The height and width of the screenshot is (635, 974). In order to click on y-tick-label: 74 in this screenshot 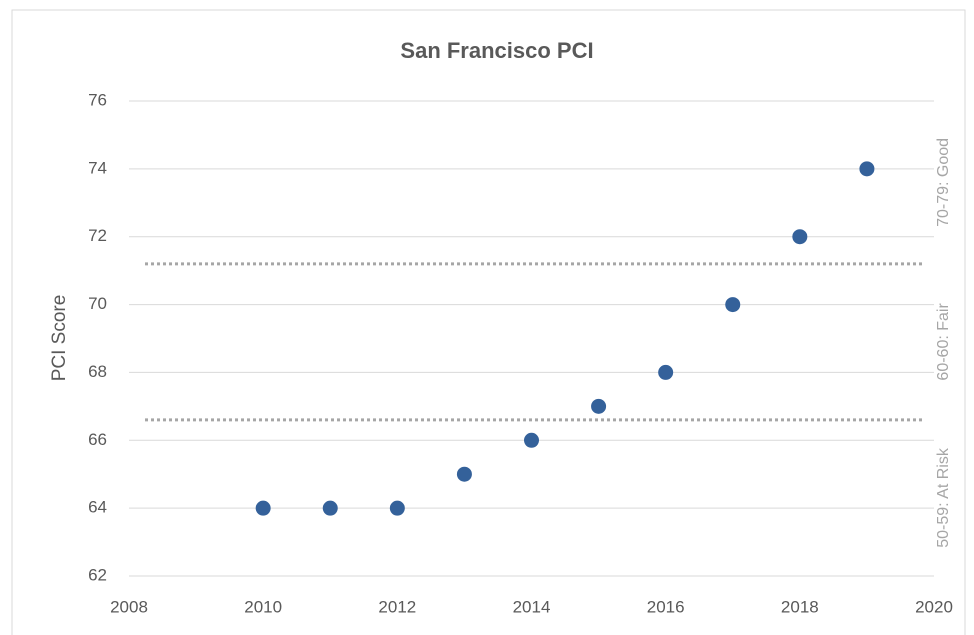, I will do `click(97, 167)`.